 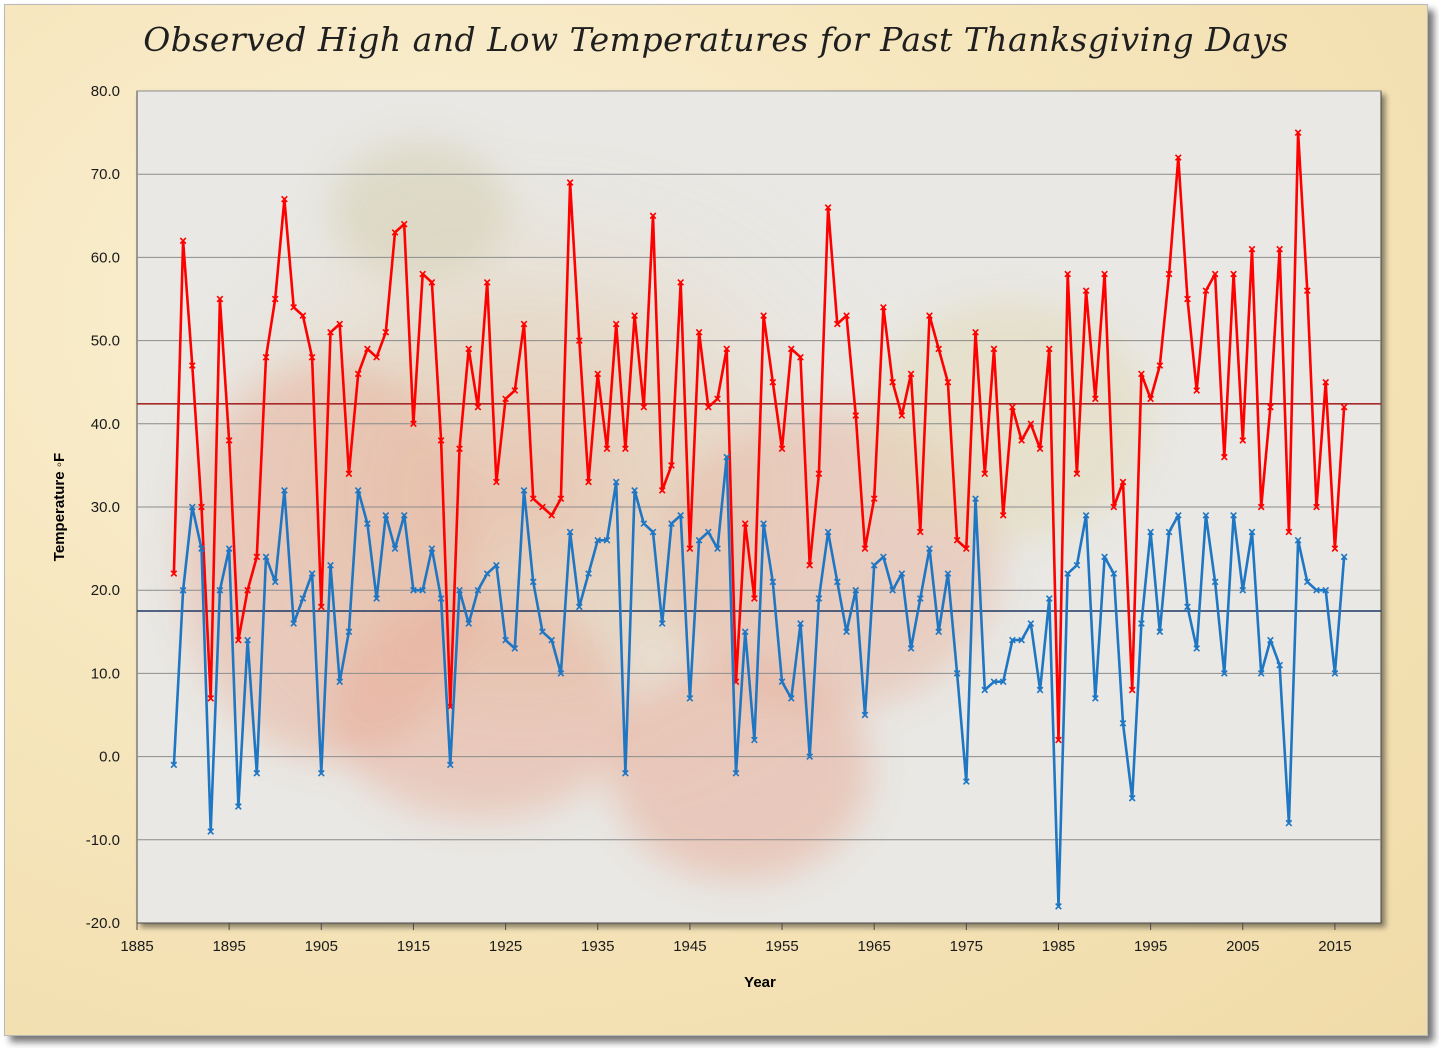 I want to click on y-tick-label: 20.0, so click(x=105, y=590).